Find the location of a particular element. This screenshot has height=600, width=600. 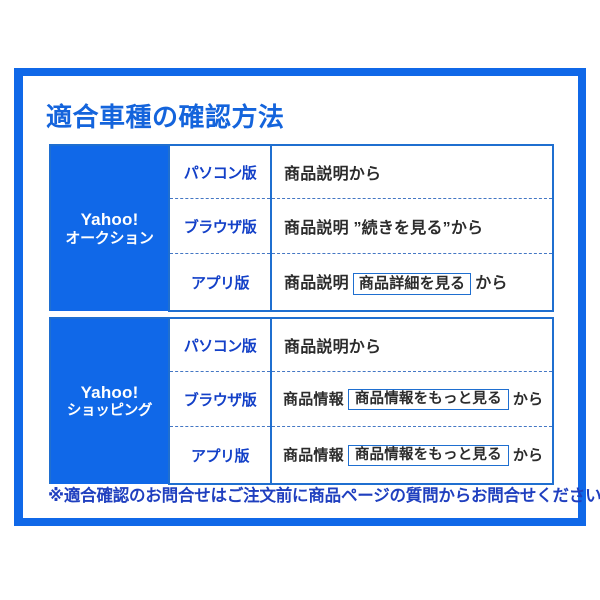

service-name-line2: ショッピング is located at coordinates (109, 410).